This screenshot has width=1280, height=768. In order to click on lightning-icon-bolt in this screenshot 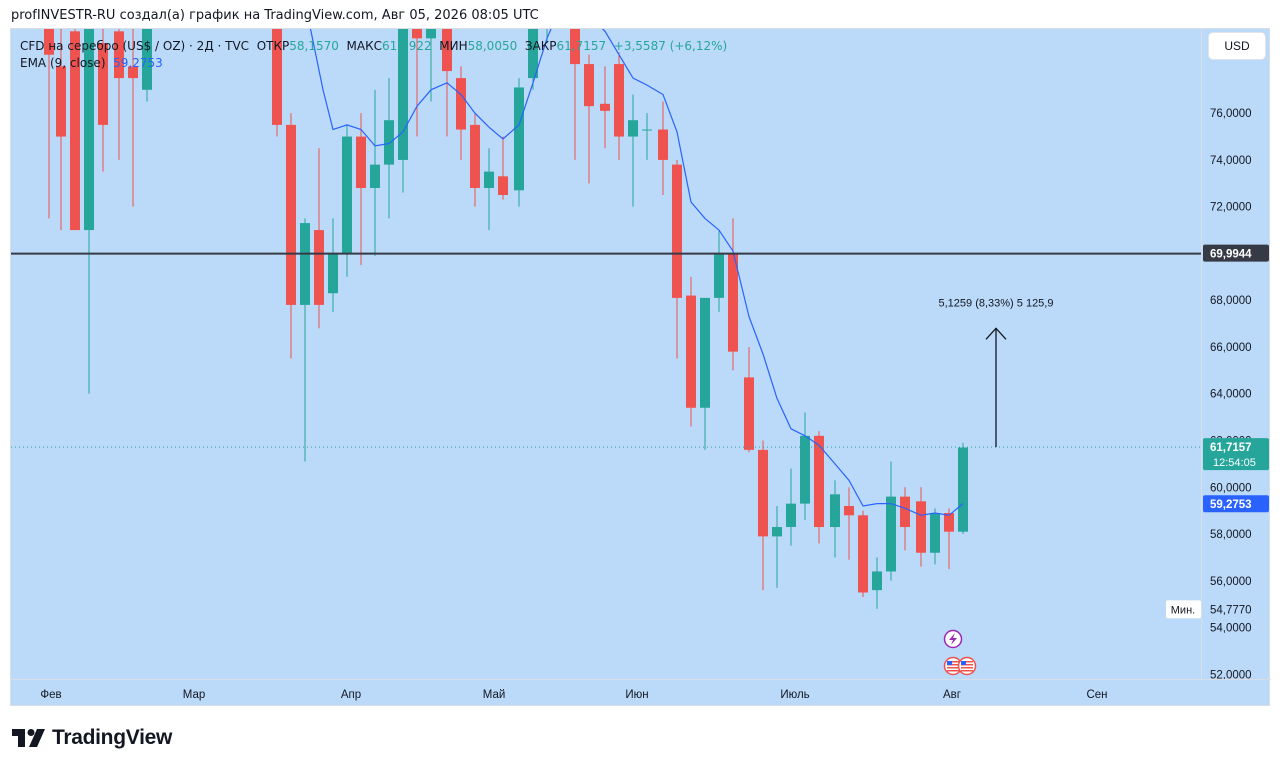, I will do `click(953, 639)`.